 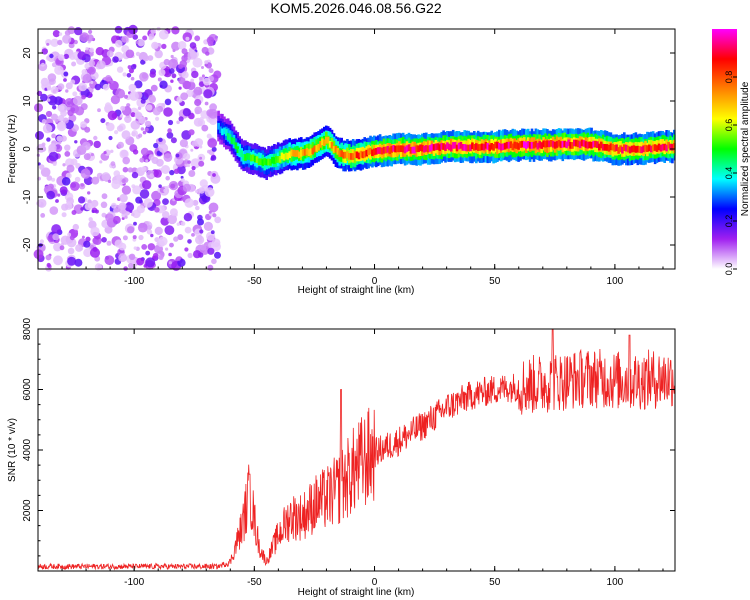 I want to click on figure-title: KOM5.2026.046.08.56.G22, so click(x=355, y=8).